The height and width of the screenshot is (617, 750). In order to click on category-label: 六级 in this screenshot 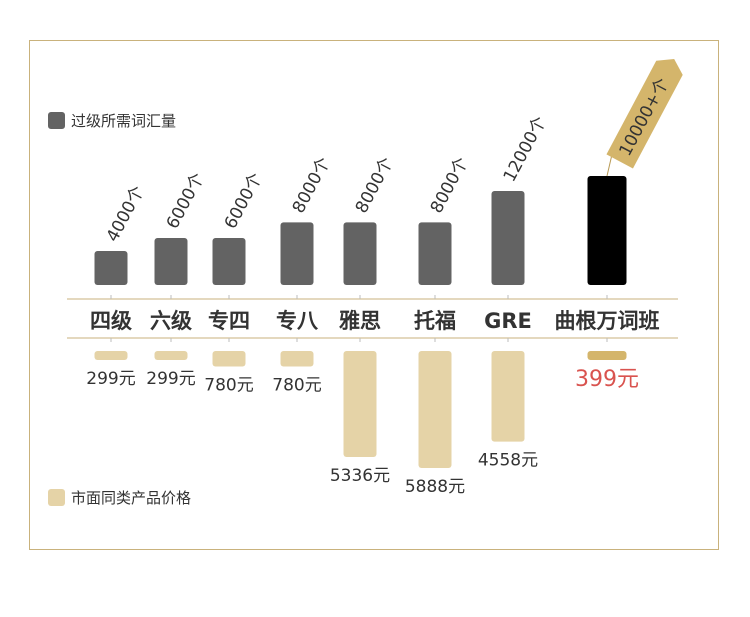, I will do `click(171, 321)`.